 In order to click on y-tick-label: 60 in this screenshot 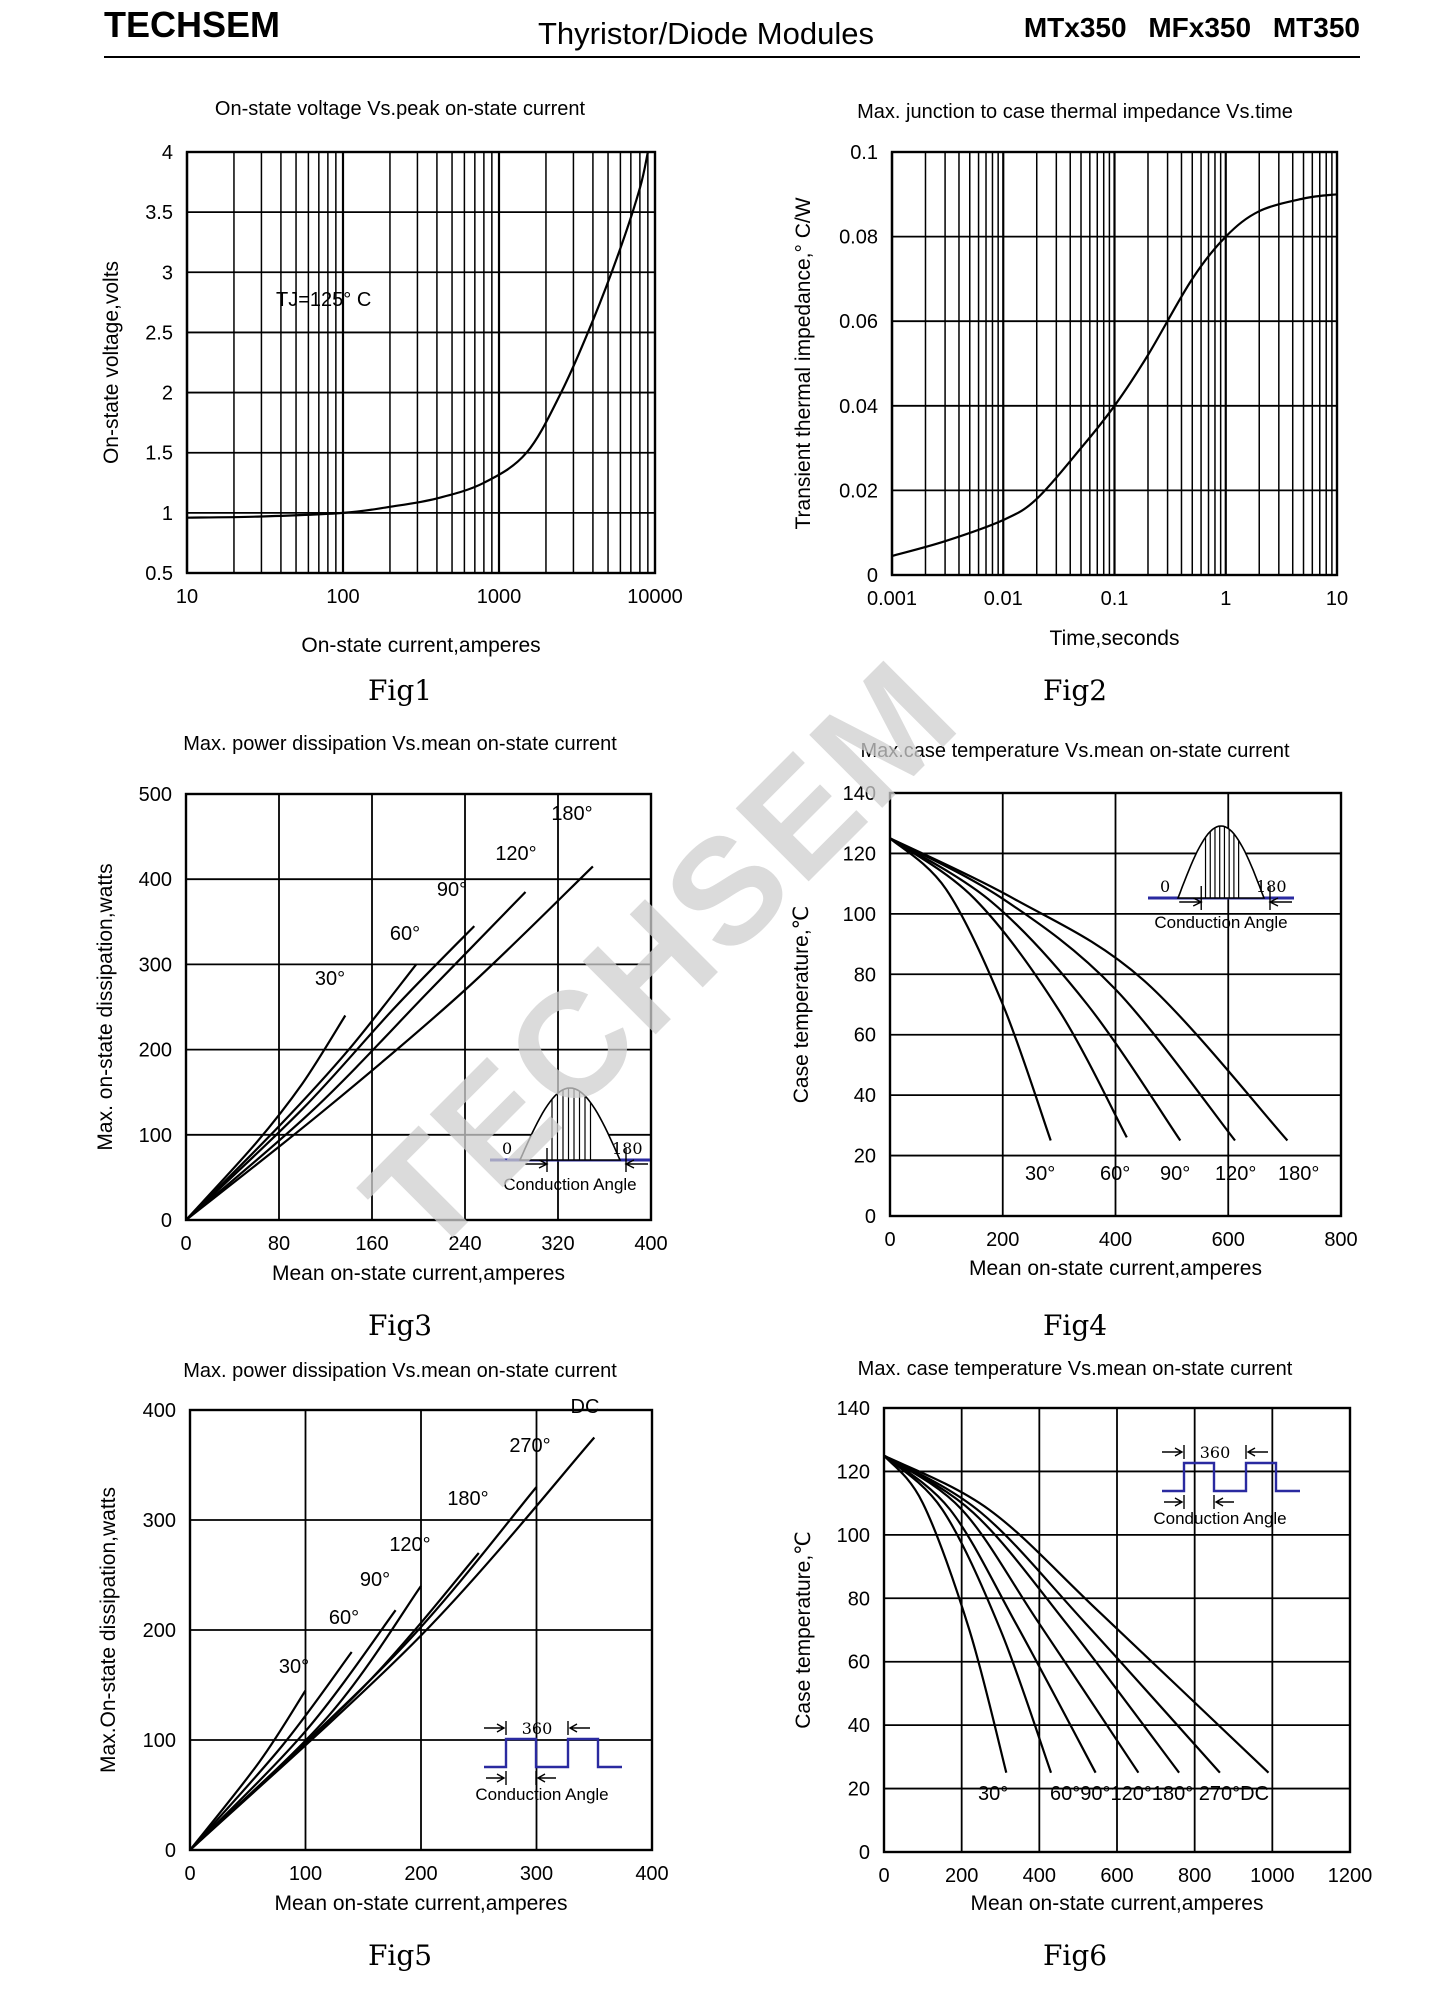, I will do `click(865, 1036)`.